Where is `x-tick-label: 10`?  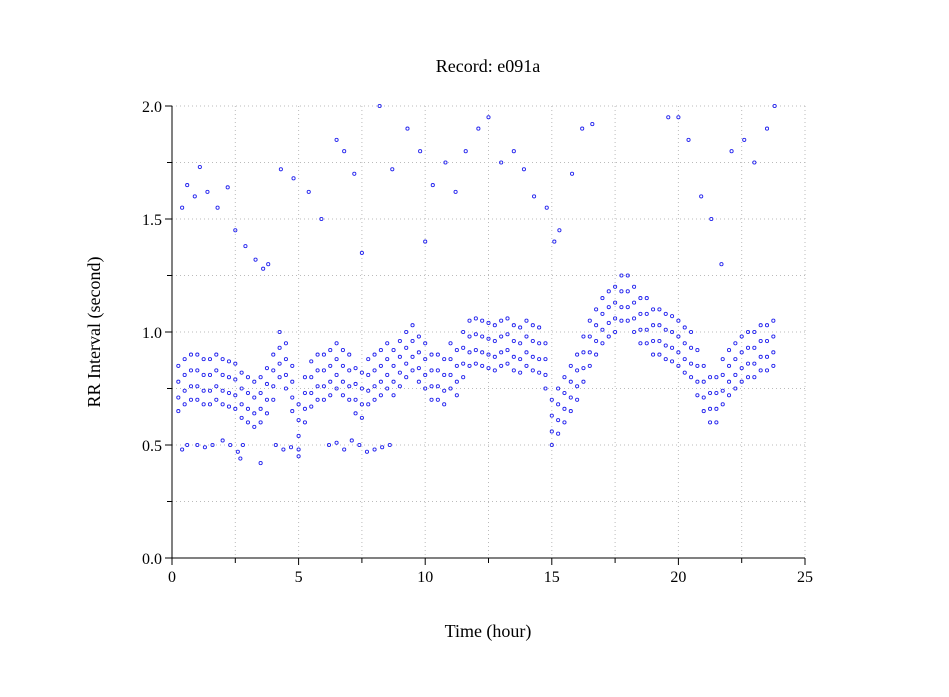
x-tick-label: 10 is located at coordinates (425, 577).